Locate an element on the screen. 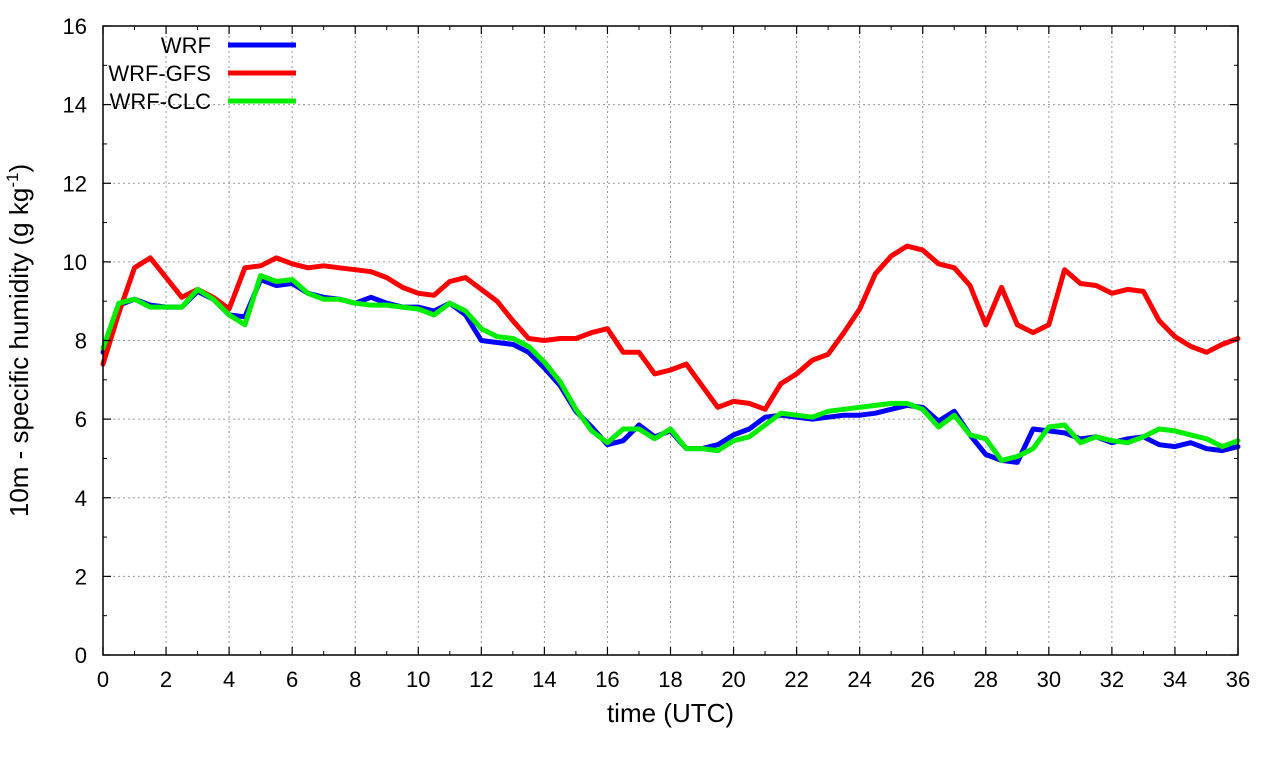  x-tick-label: 18 is located at coordinates (670, 679).